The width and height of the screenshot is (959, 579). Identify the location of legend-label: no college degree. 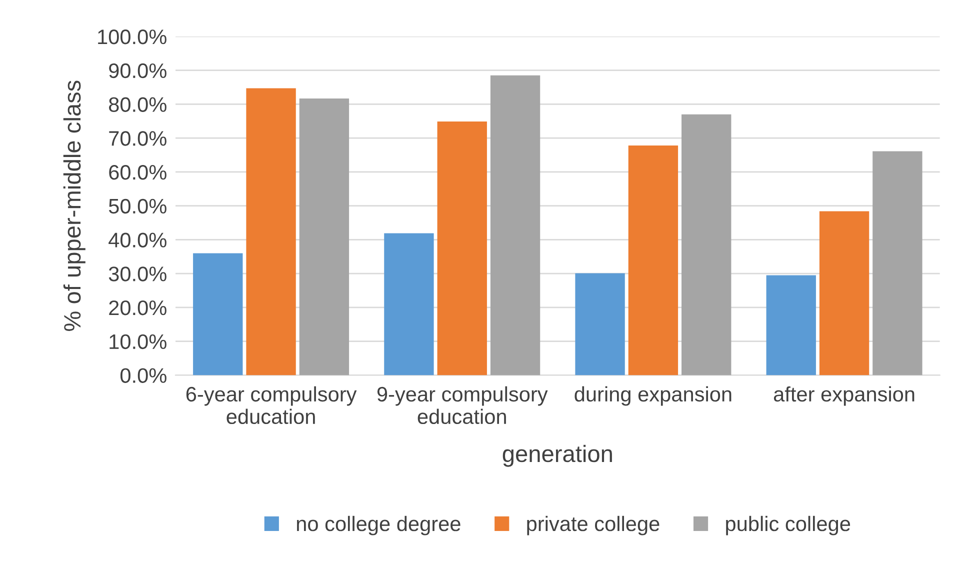
(378, 526).